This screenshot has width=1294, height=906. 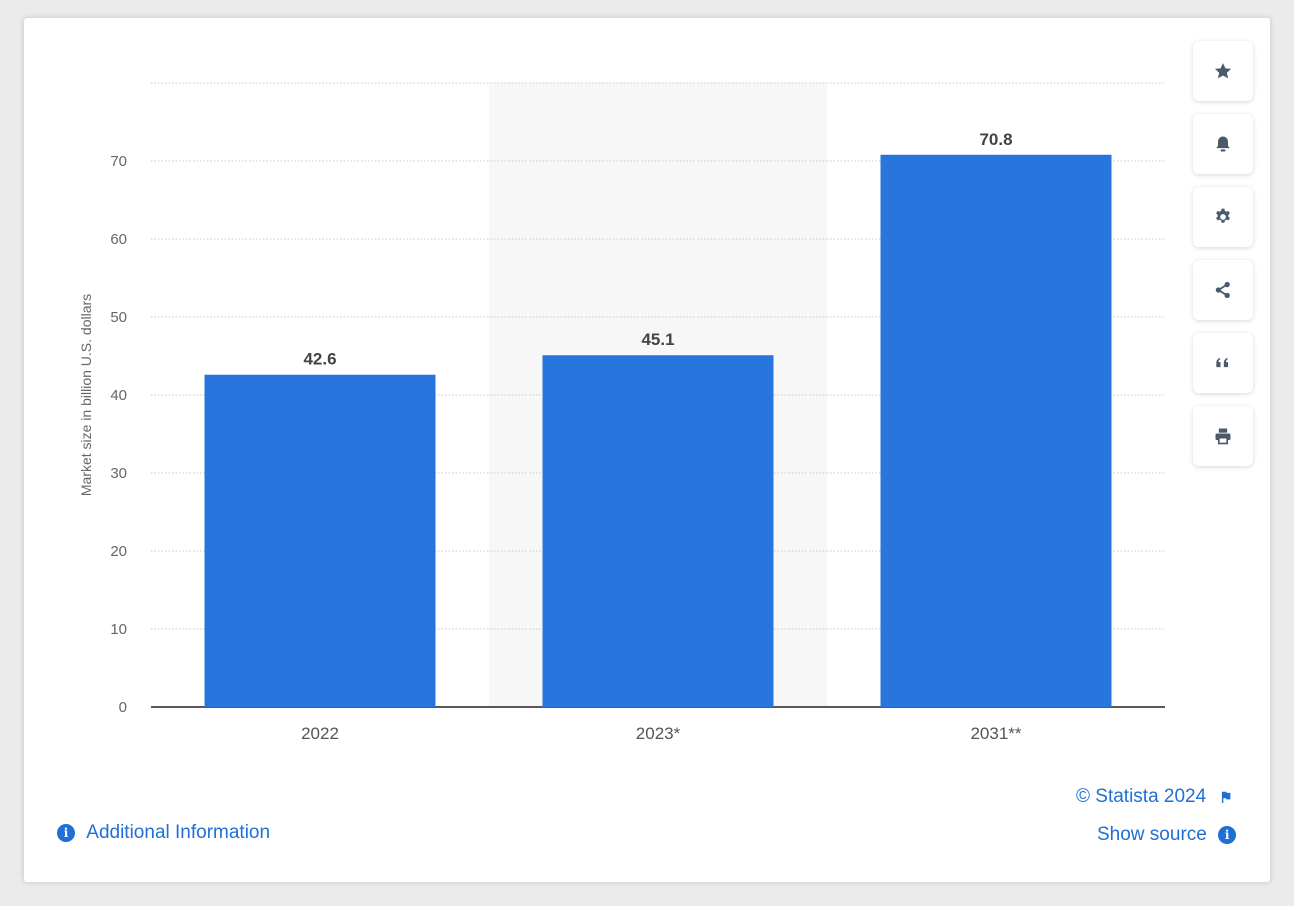 What do you see at coordinates (123, 707) in the screenshot?
I see `y-tick-label: 0` at bounding box center [123, 707].